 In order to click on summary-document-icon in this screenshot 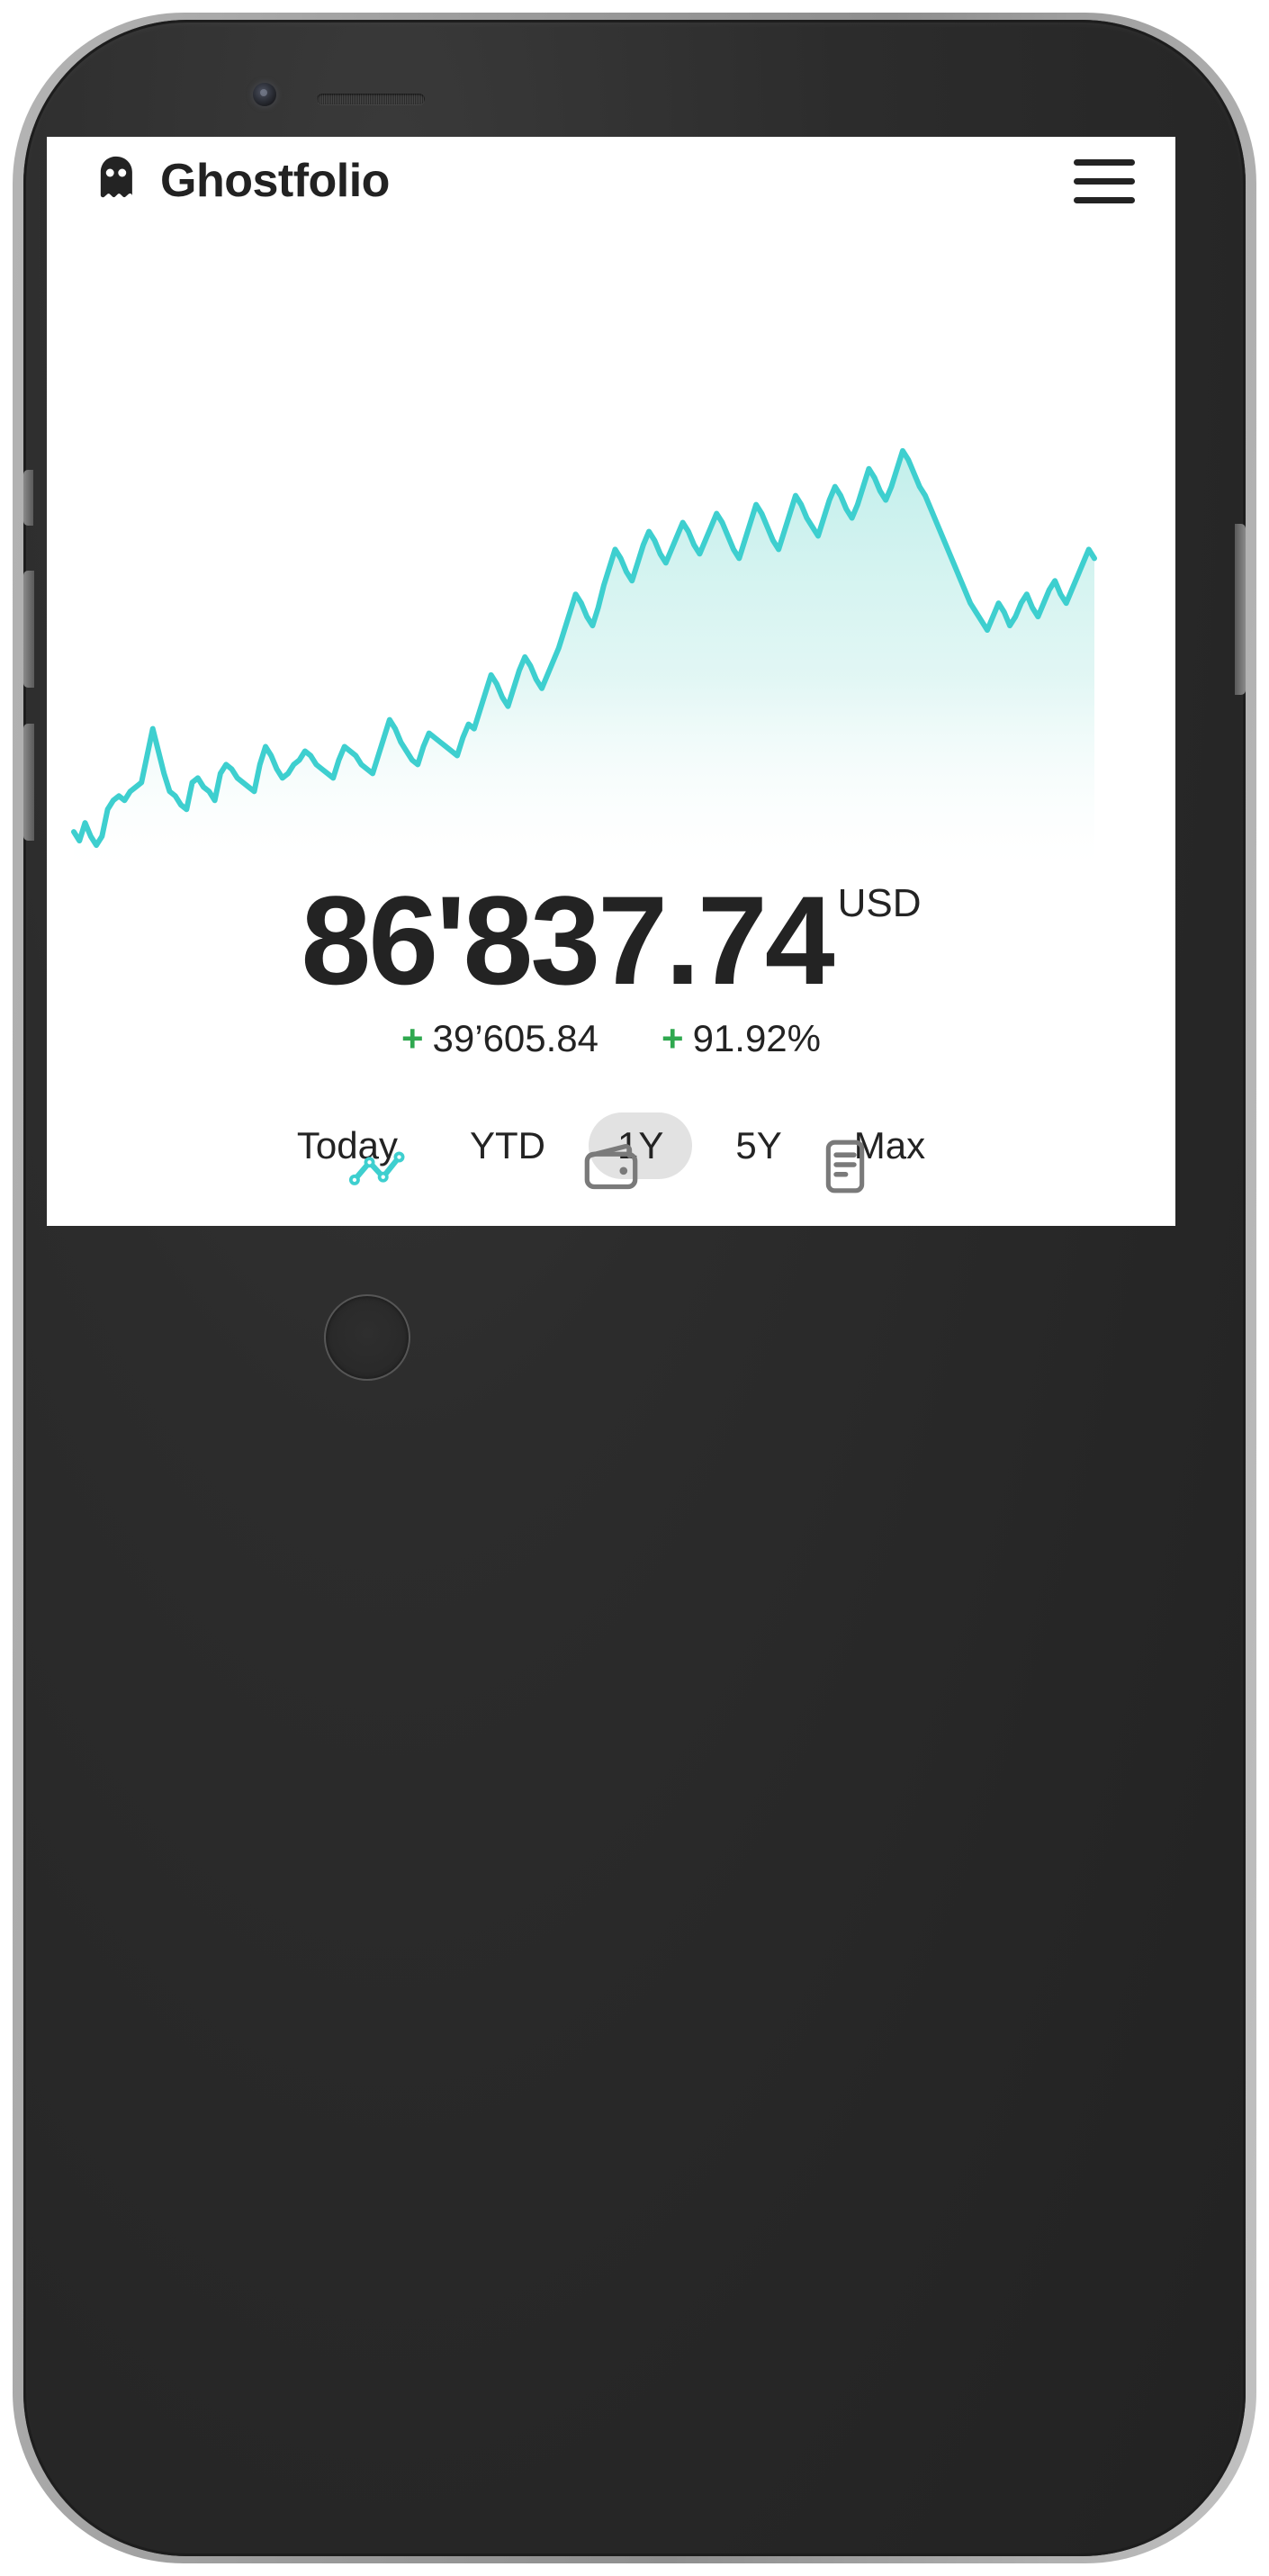, I will do `click(845, 1168)`.